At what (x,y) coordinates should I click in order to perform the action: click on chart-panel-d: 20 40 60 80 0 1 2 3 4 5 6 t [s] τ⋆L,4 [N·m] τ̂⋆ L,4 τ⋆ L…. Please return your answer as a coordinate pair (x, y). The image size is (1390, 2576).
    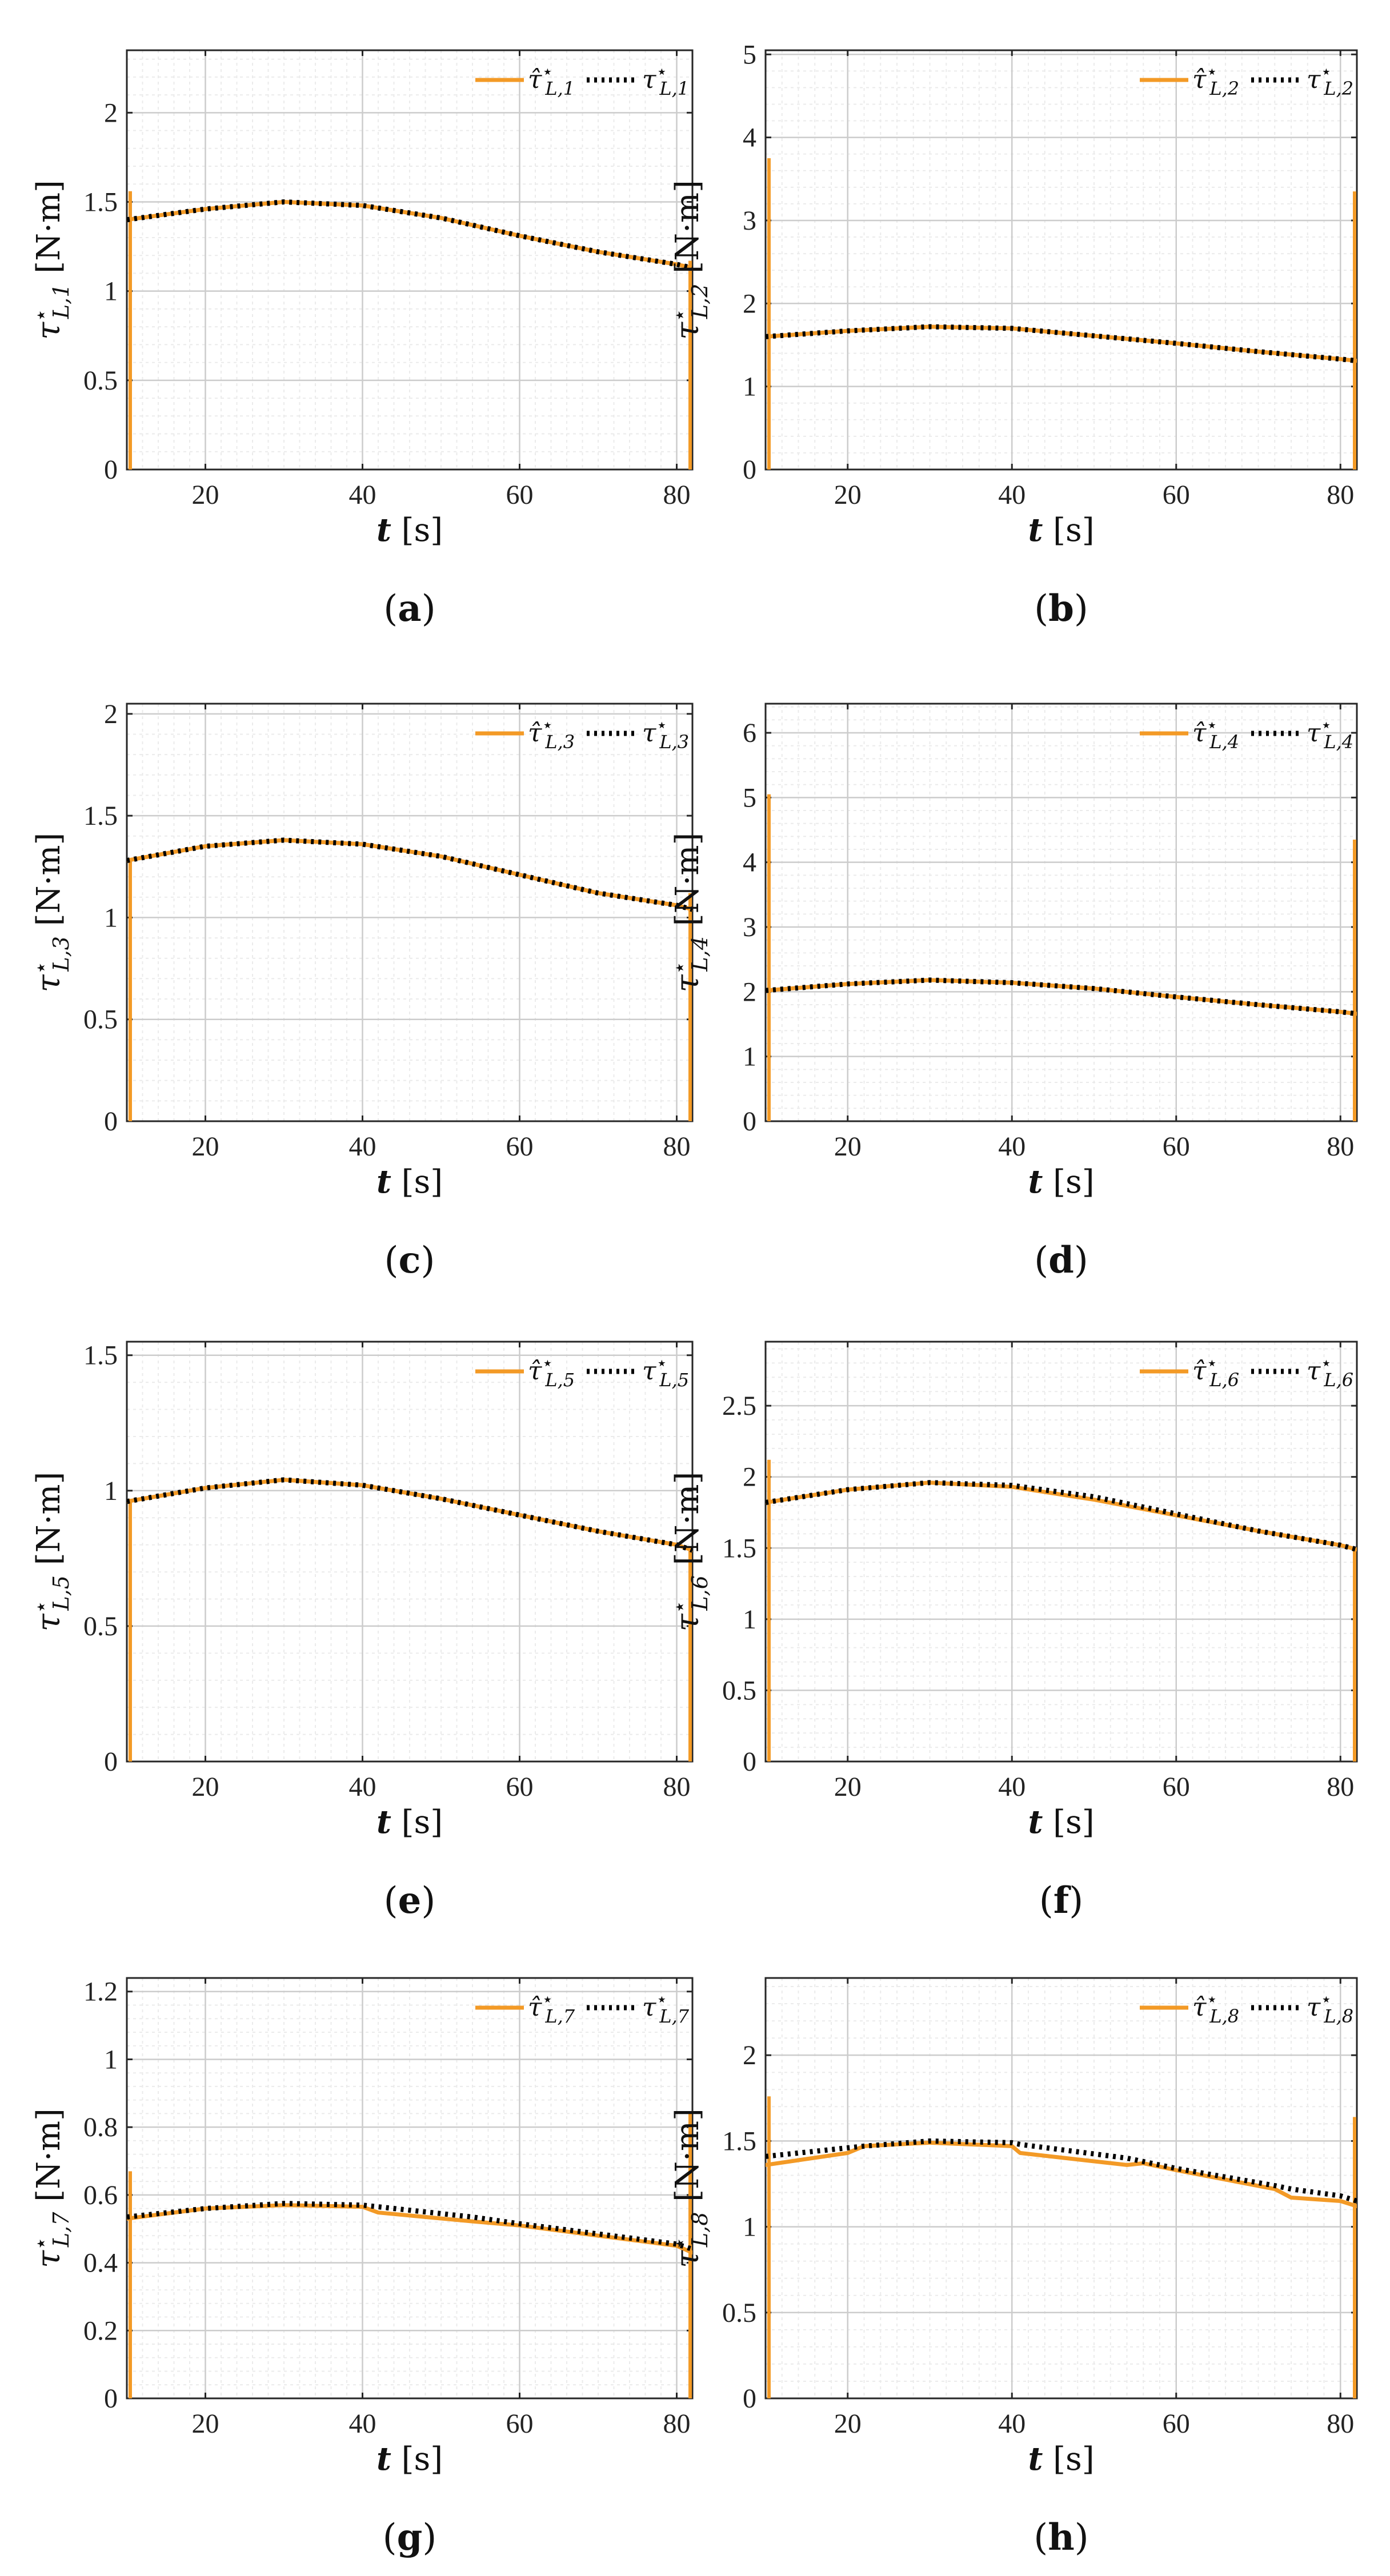
    Looking at the image, I should click on (1012, 992).